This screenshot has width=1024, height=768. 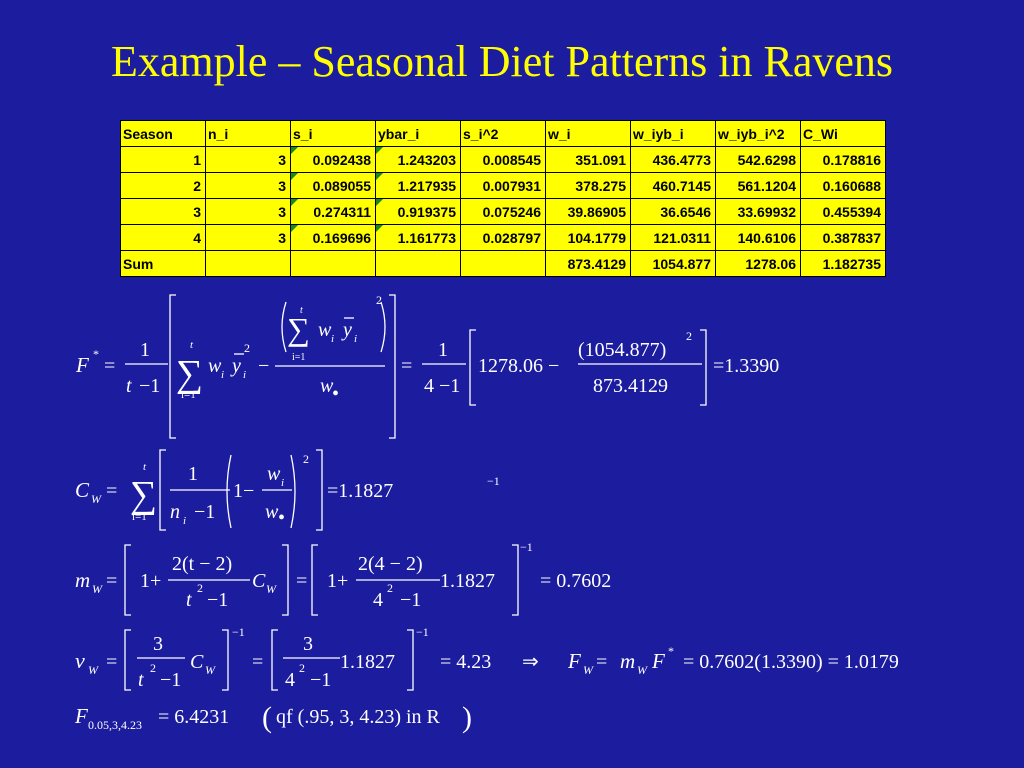 What do you see at coordinates (390, 564) in the screenshot?
I see `equation-text: 2(4 − 2)` at bounding box center [390, 564].